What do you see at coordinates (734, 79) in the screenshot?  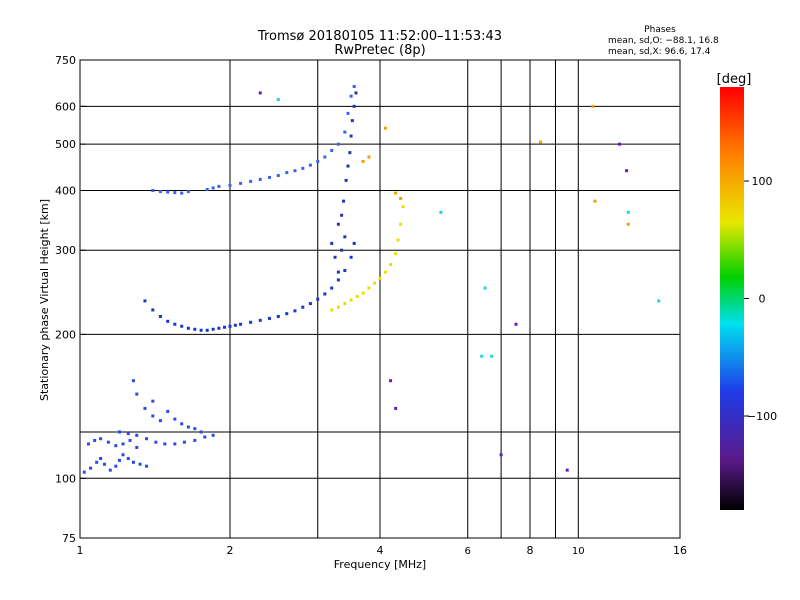 I see `colorbar-label: [deg]` at bounding box center [734, 79].